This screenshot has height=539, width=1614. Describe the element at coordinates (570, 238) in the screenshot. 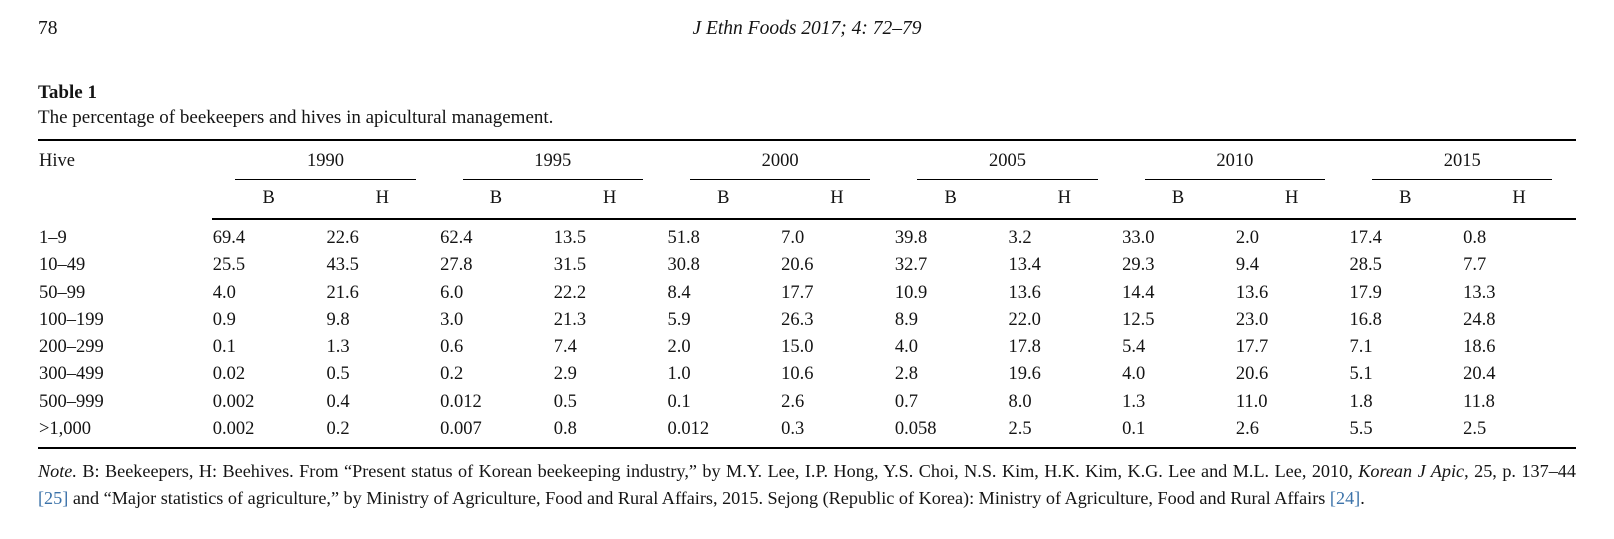

I see `table-cell: 13.5` at that location.